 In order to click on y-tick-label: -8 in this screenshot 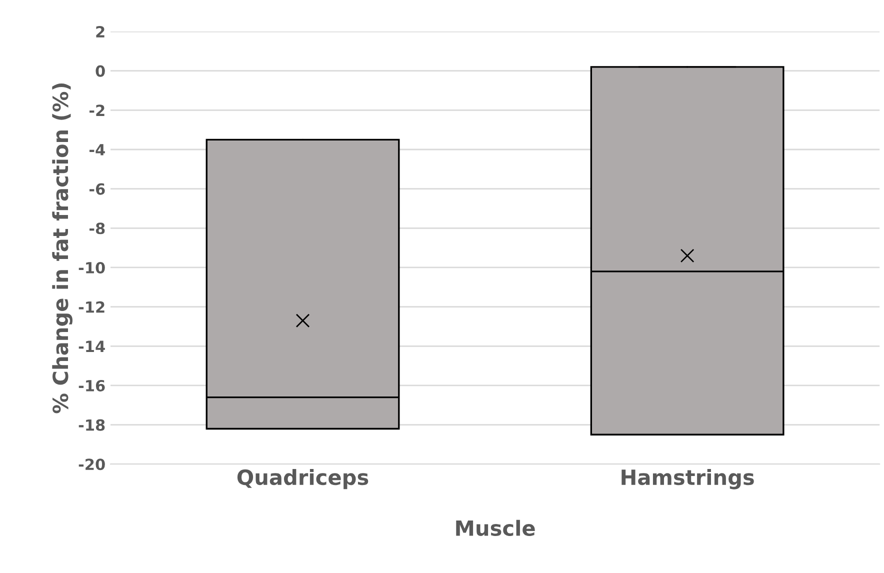, I will do `click(97, 228)`.